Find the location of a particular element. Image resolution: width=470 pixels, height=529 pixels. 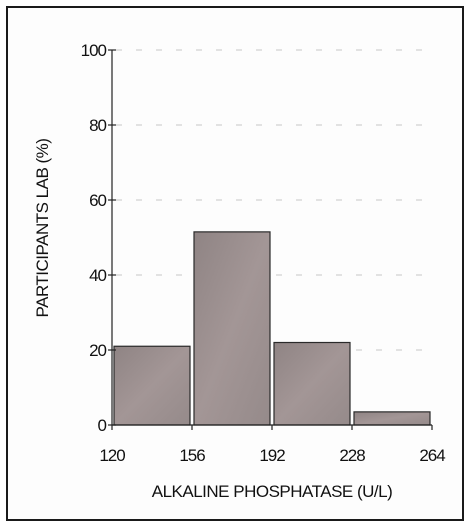

x-tick-label: 264 is located at coordinates (432, 455).